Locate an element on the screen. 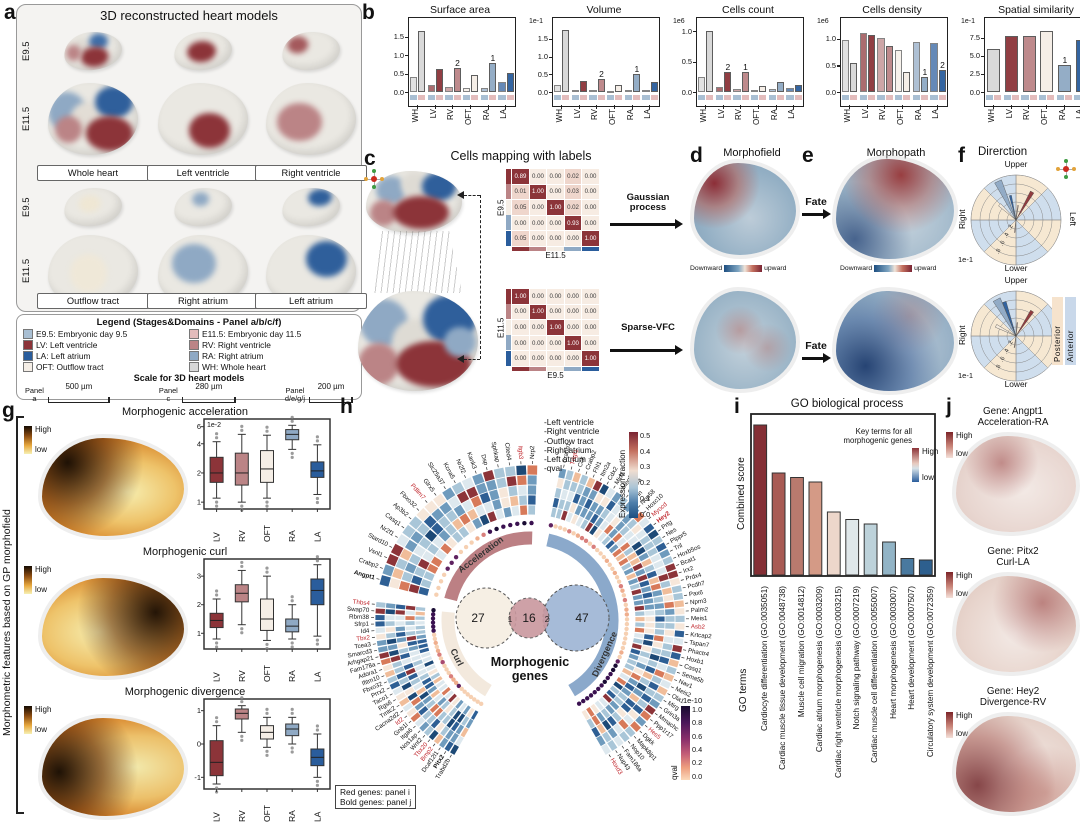  box is located at coordinates (216, 758).